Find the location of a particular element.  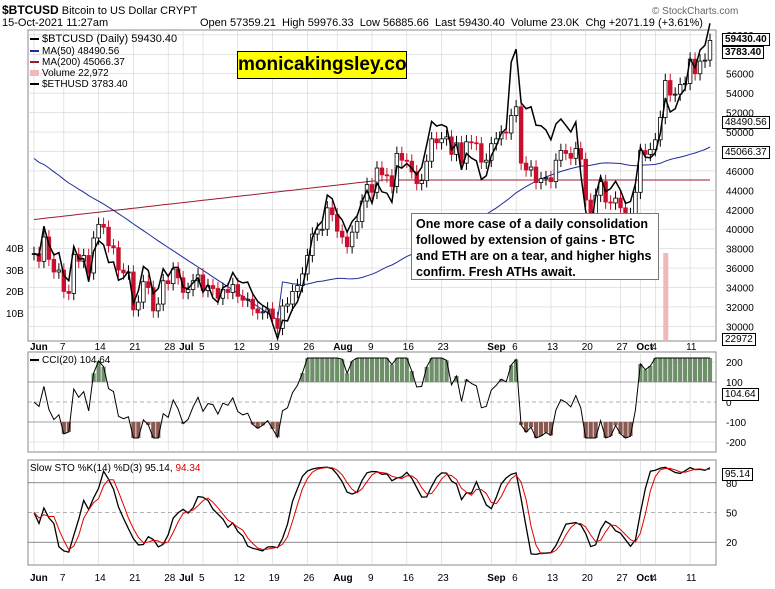

x-tick-label: 6 is located at coordinates (515, 347).